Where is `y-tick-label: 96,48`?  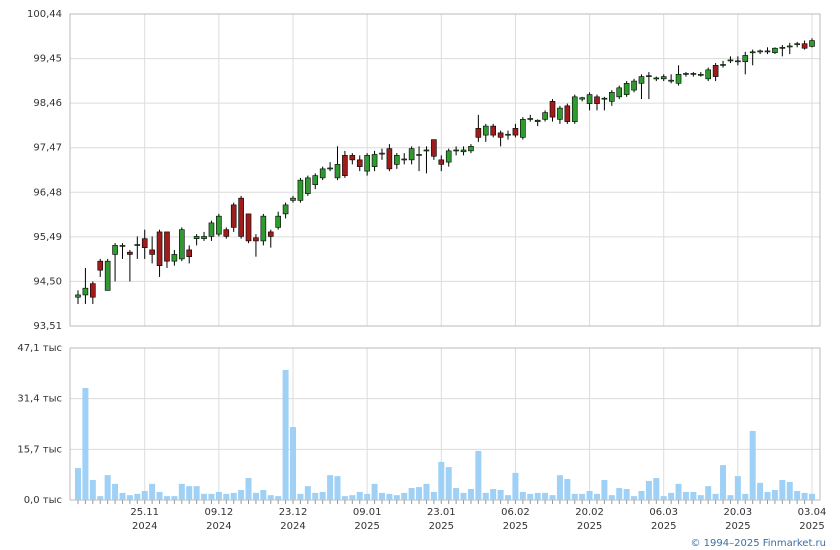
y-tick-label: 96,48 is located at coordinates (47, 192).